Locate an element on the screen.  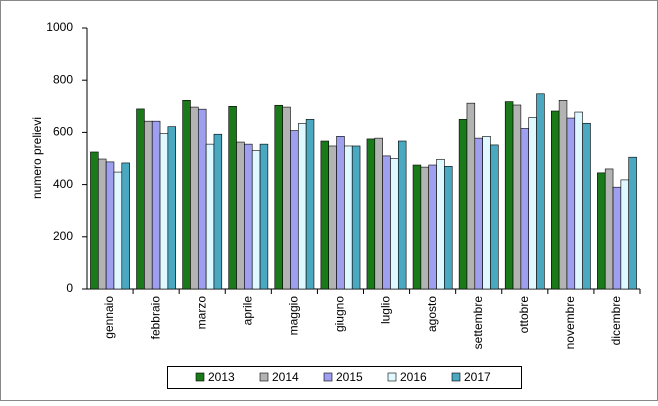
x-tick-label: dicembre is located at coordinates (616, 321).